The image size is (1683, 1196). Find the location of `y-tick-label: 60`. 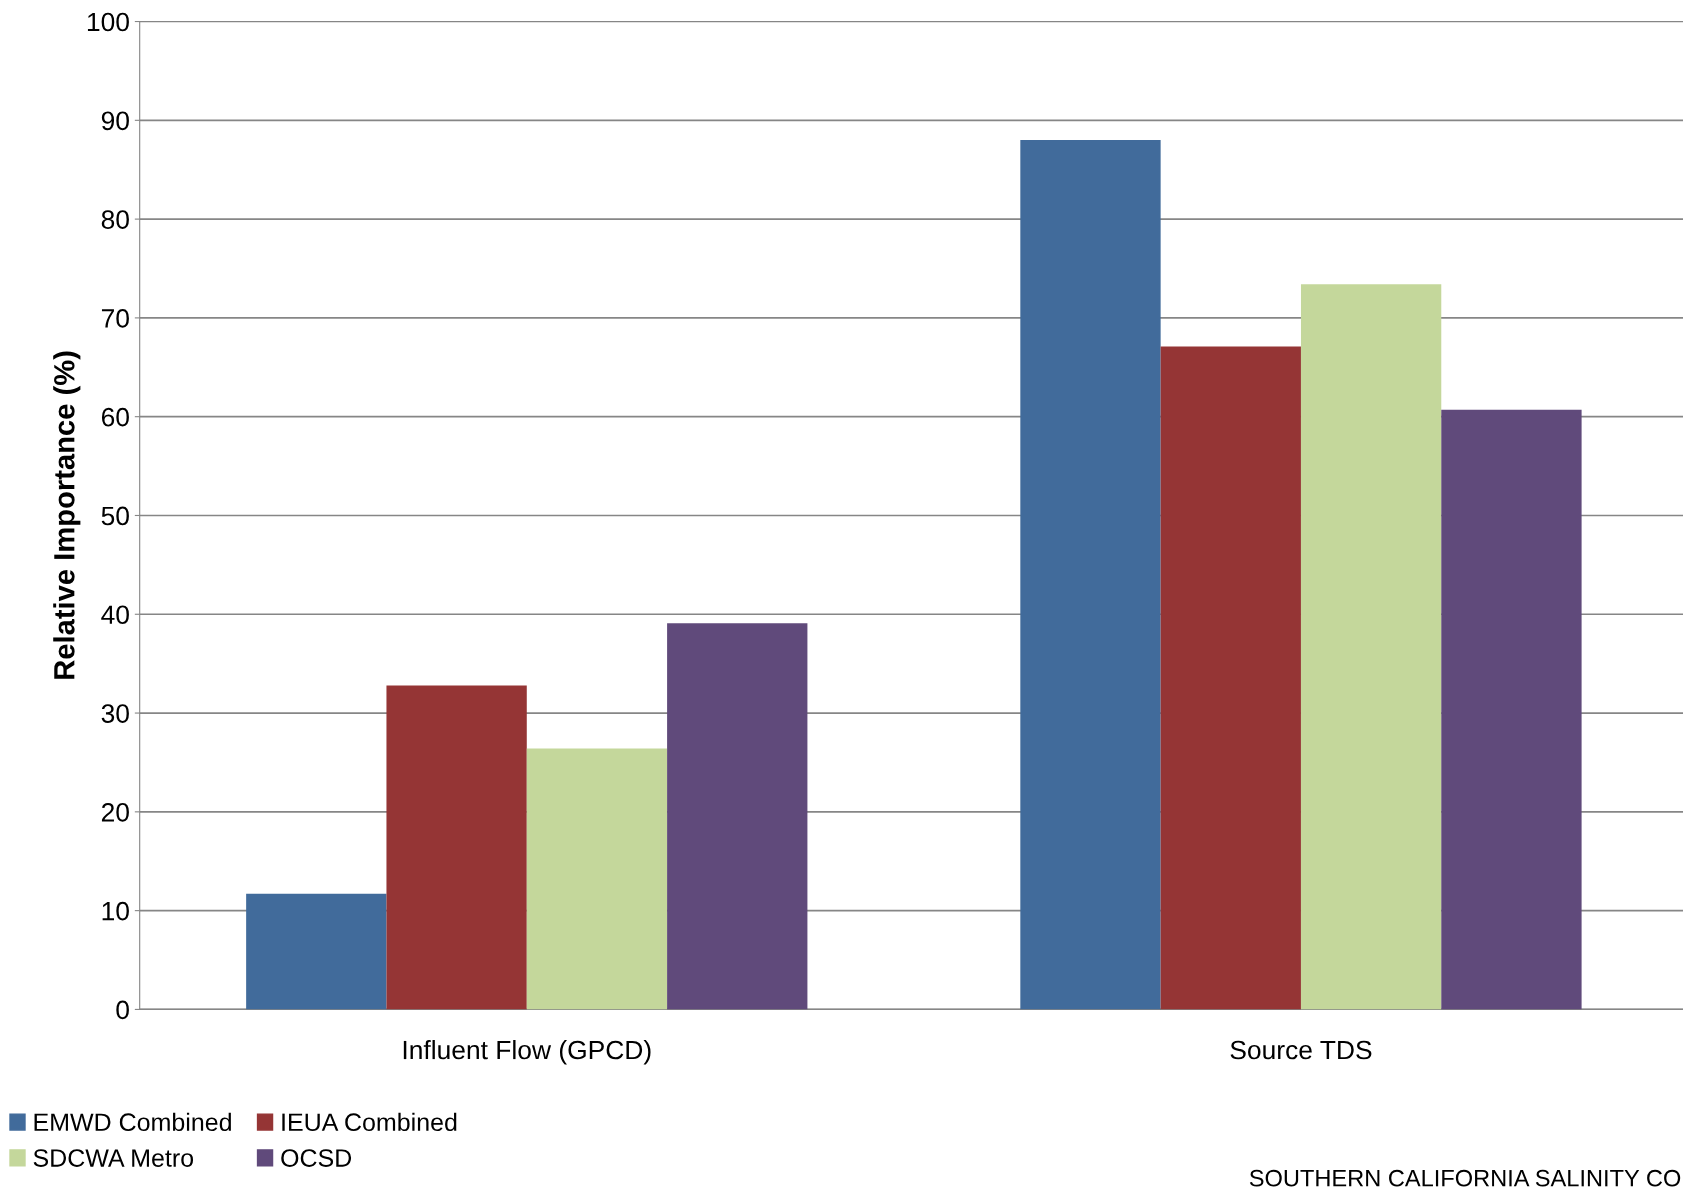

y-tick-label: 60 is located at coordinates (115, 417).